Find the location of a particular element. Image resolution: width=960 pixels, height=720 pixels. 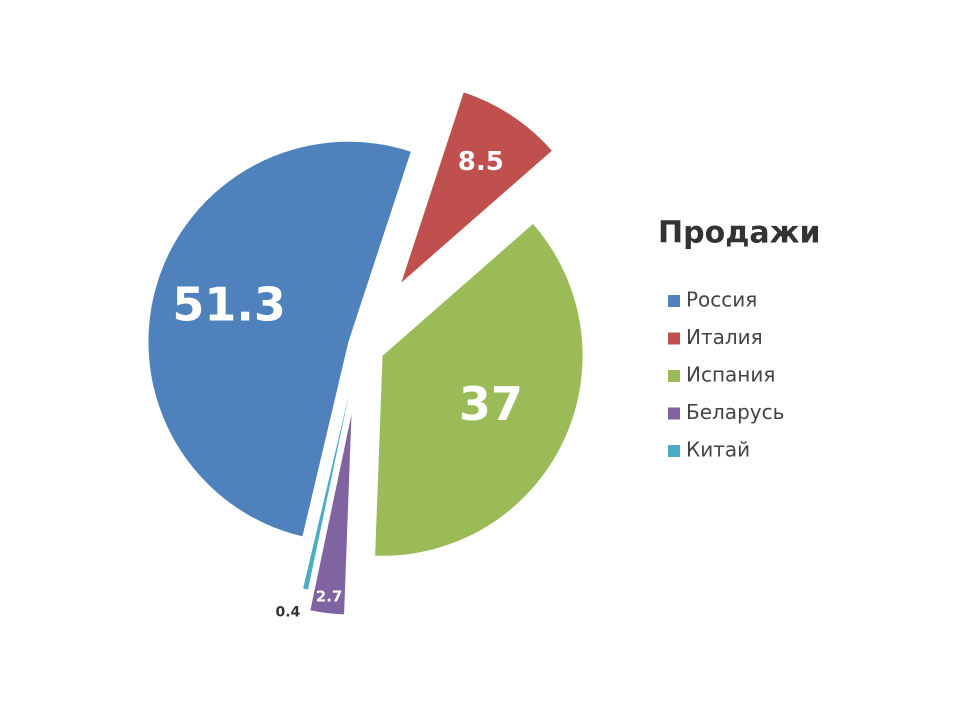

data-label: 0.4 is located at coordinates (288, 612).